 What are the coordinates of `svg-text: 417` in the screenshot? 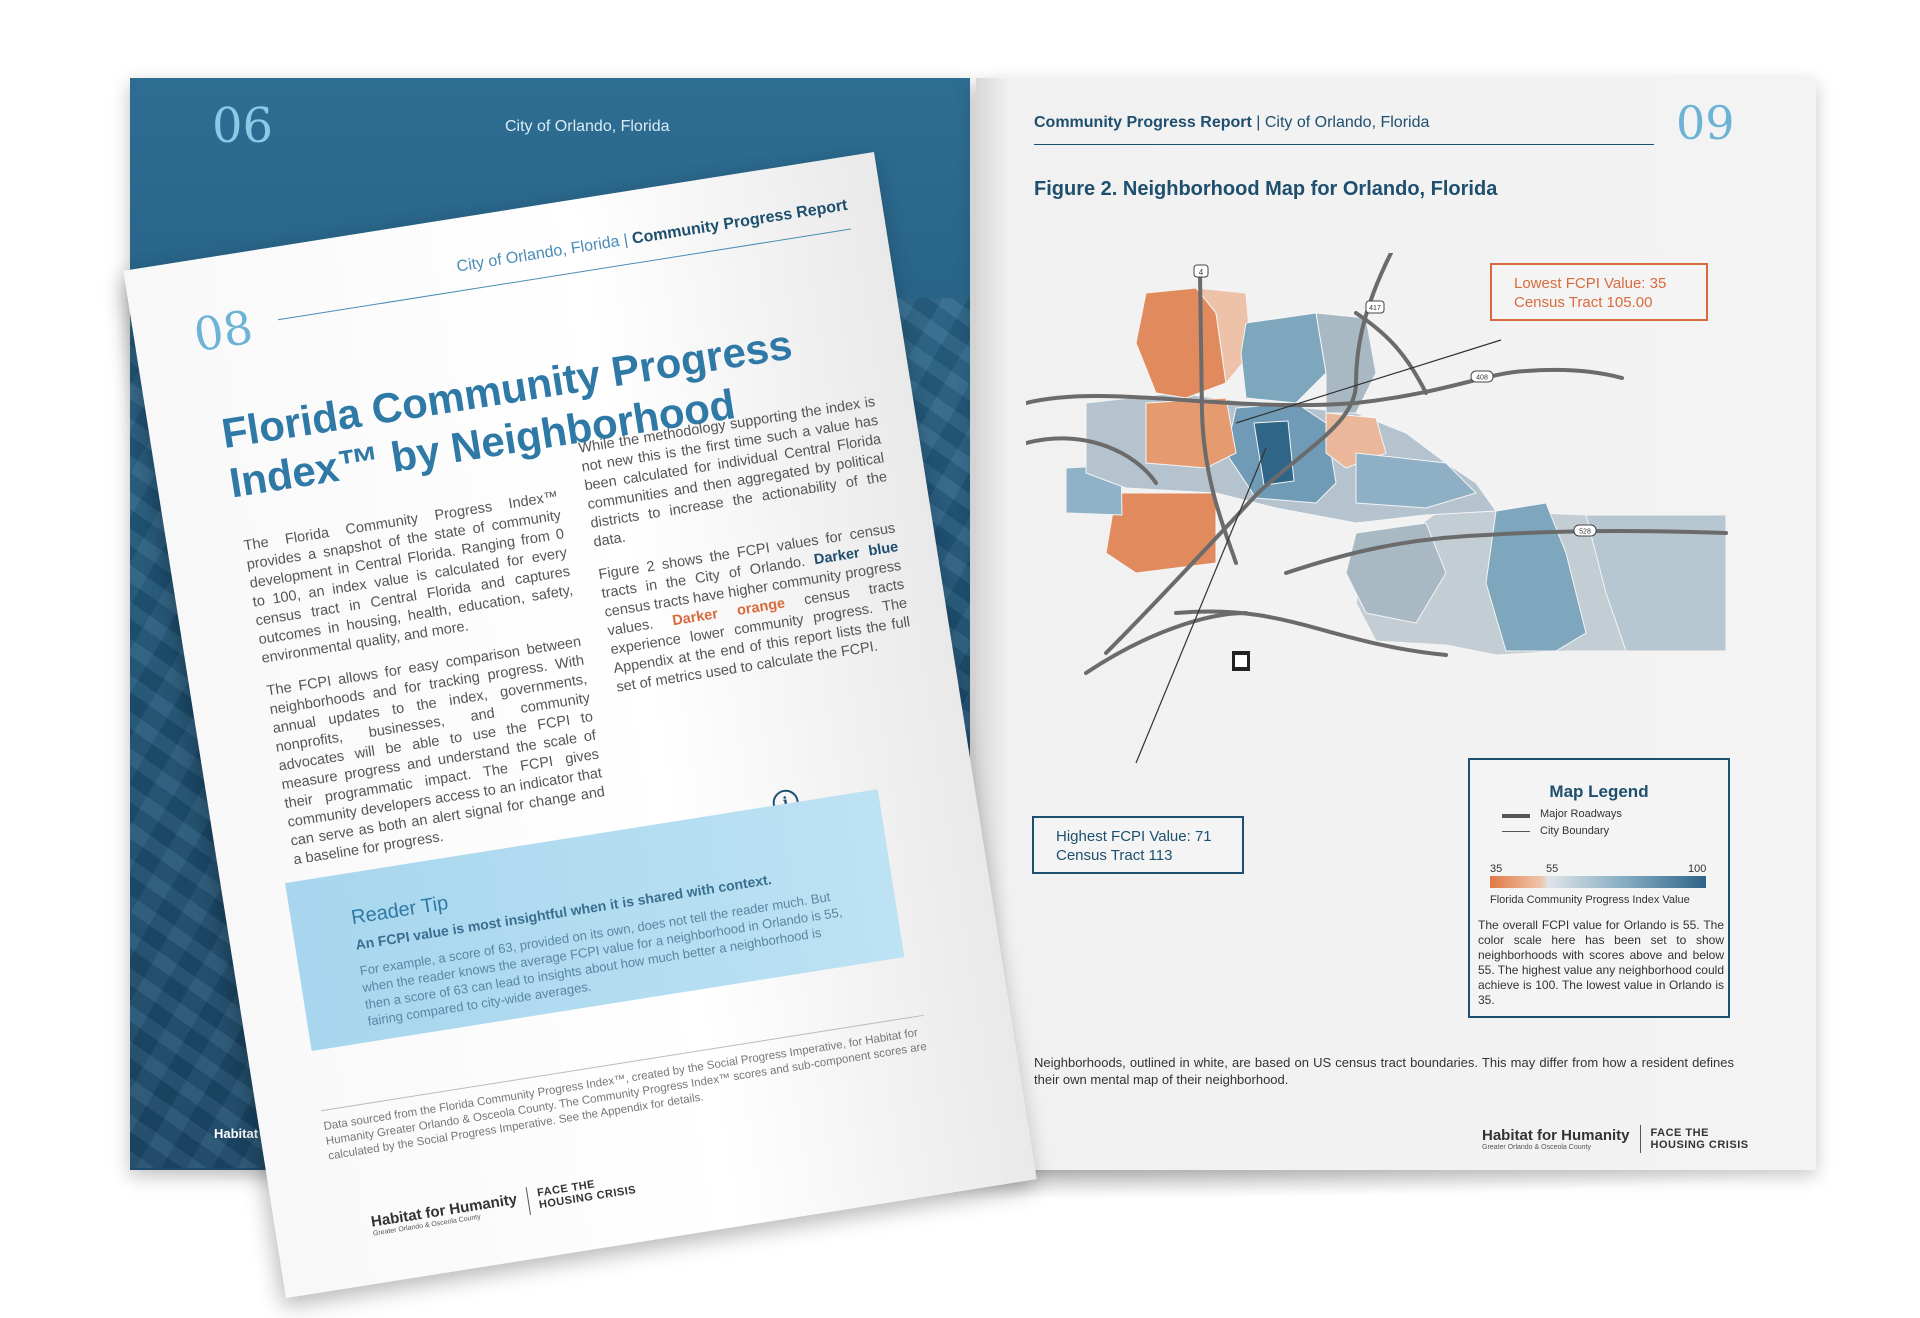 It's located at (1375, 308).